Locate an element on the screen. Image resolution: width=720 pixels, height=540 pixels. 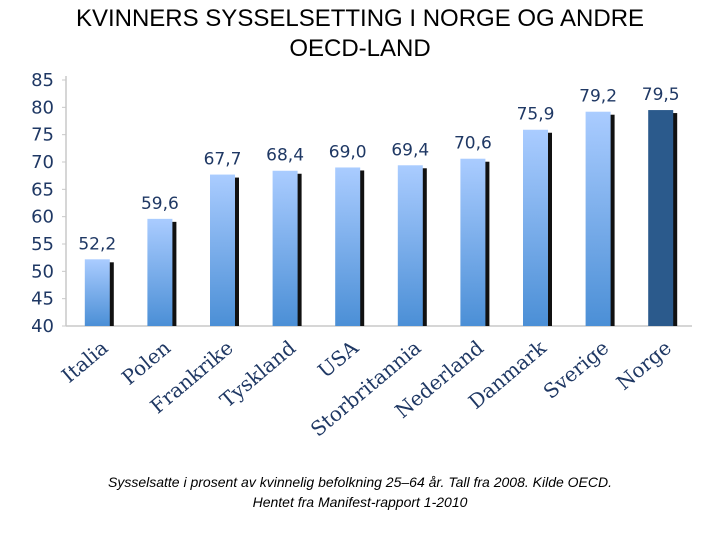
data-label: 70,6 is located at coordinates (473, 144).